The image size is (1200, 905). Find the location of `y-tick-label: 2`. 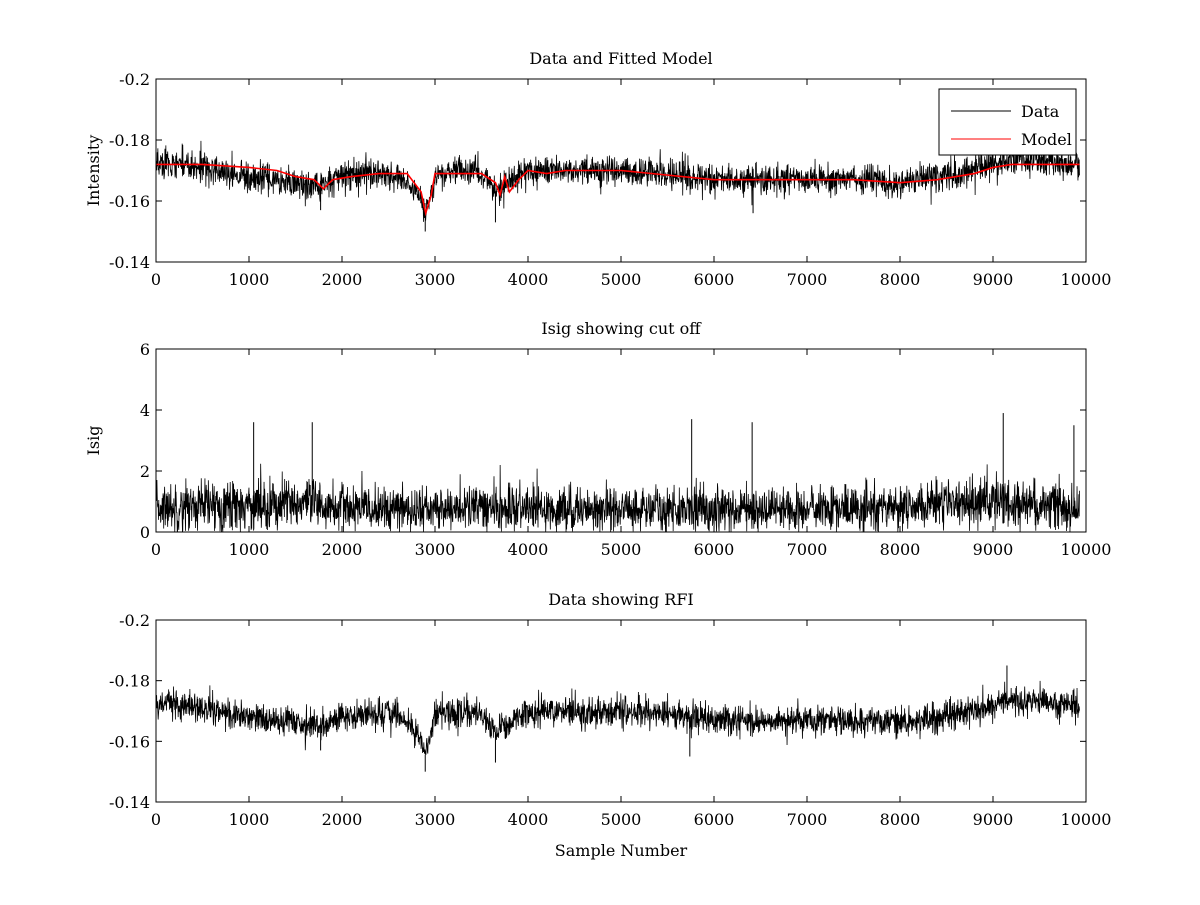

y-tick-label: 2 is located at coordinates (145, 471).